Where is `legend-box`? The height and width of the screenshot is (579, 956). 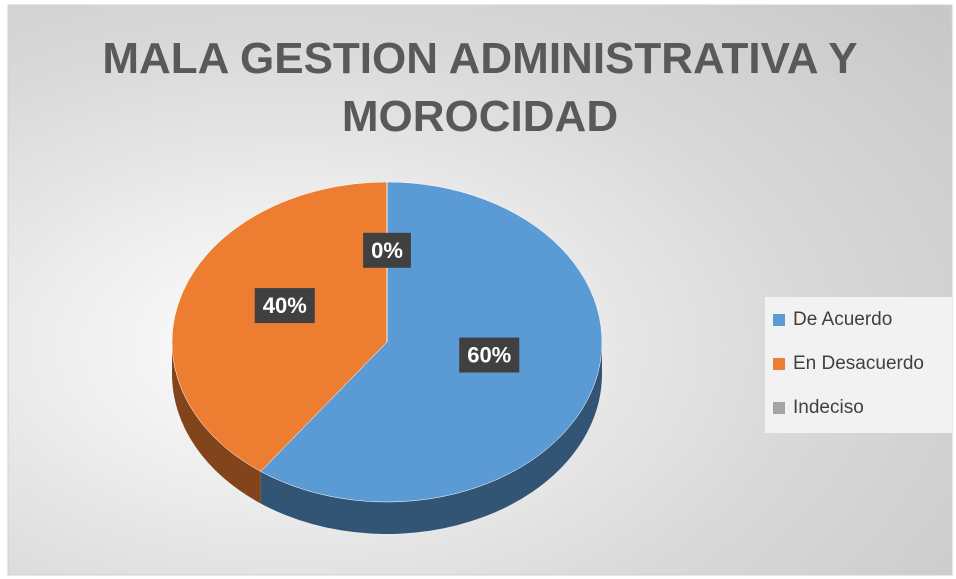
legend-box is located at coordinates (858, 365).